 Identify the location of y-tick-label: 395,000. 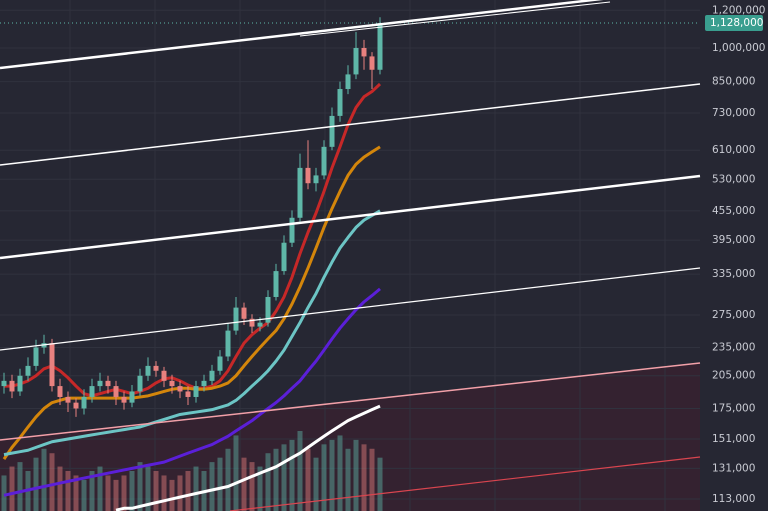
(733, 240).